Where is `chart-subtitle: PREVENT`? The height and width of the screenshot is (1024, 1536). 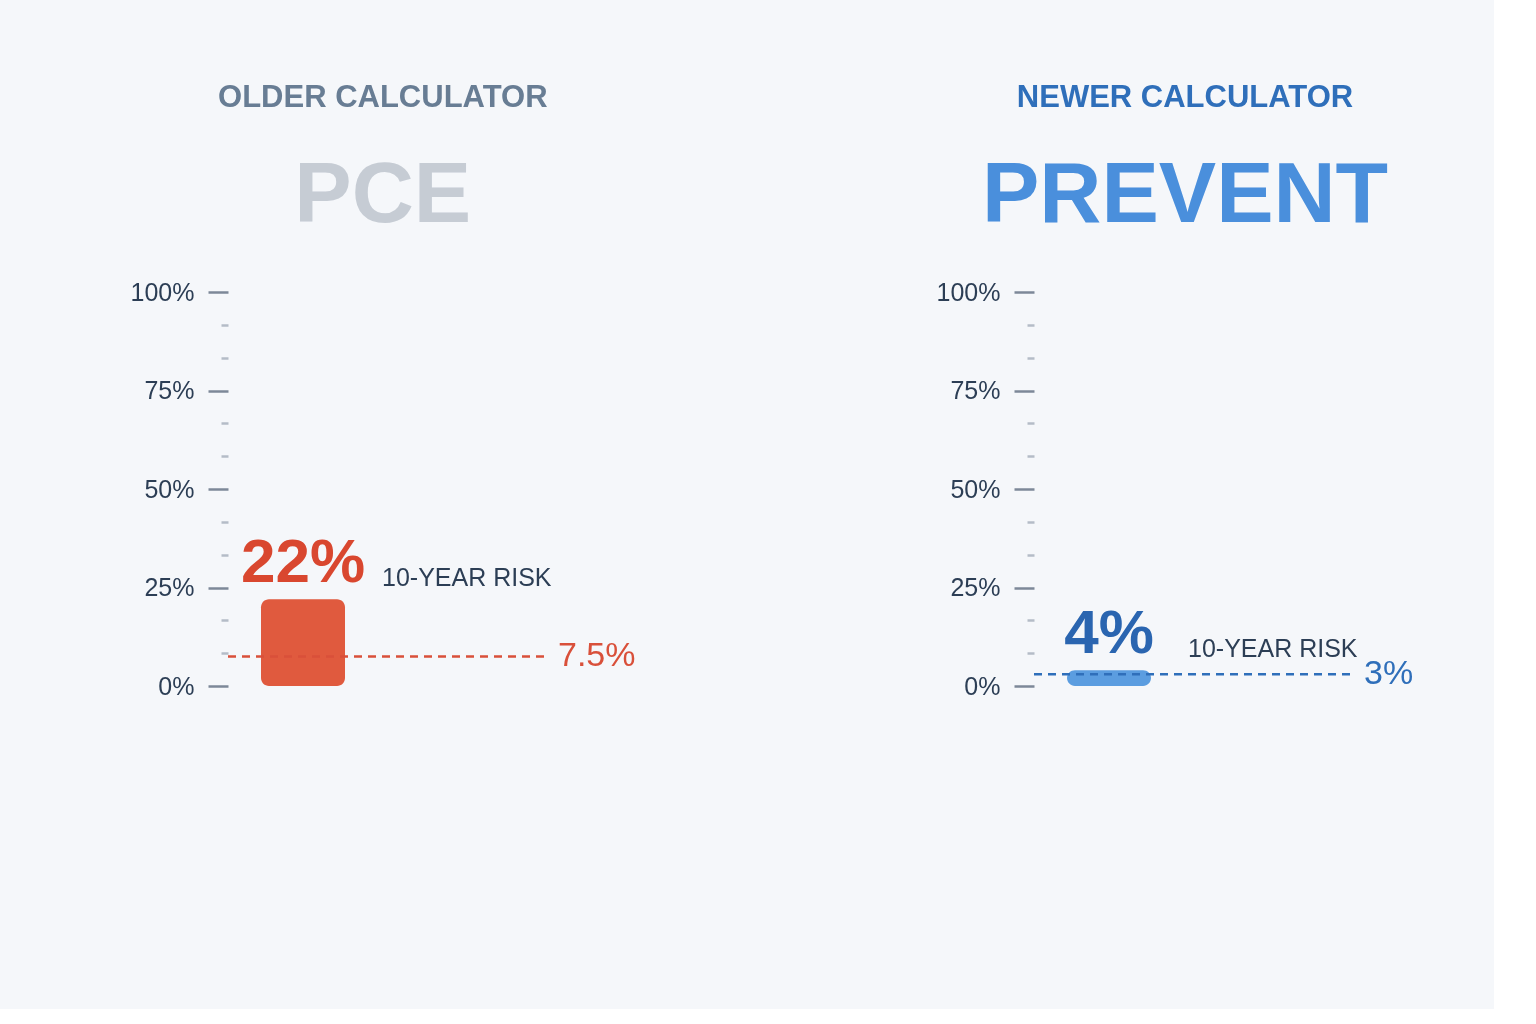 chart-subtitle: PREVENT is located at coordinates (1185, 192).